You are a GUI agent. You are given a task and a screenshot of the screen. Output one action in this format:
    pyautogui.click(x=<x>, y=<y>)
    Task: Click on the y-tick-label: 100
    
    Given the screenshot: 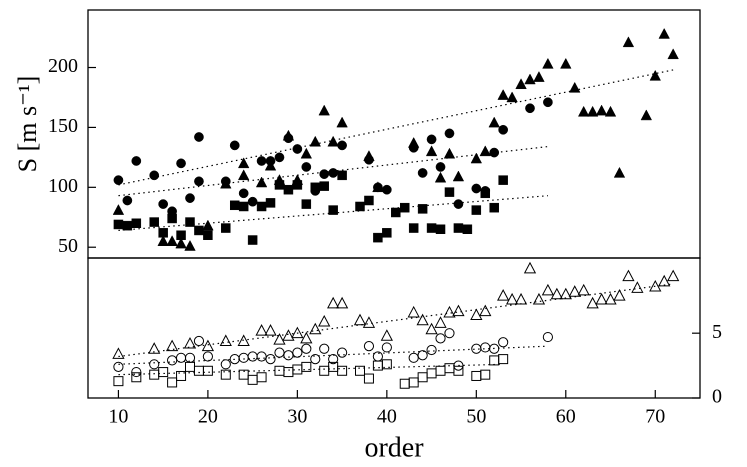 What is the action you would take?
    pyautogui.click(x=63, y=186)
    